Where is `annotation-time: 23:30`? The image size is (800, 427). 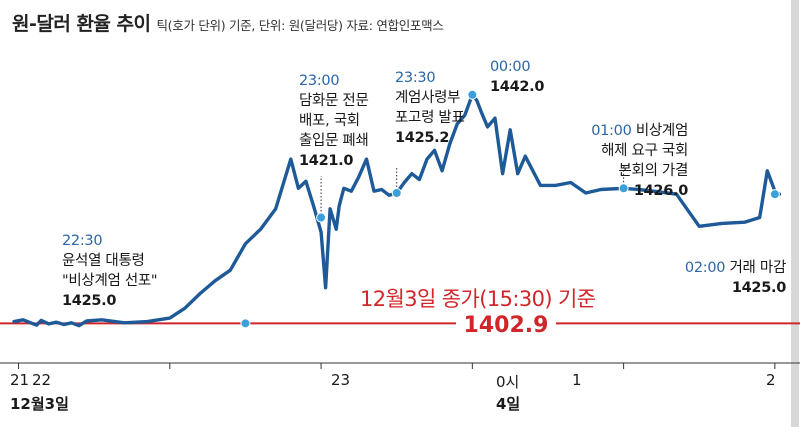 annotation-time: 23:30 is located at coordinates (415, 78).